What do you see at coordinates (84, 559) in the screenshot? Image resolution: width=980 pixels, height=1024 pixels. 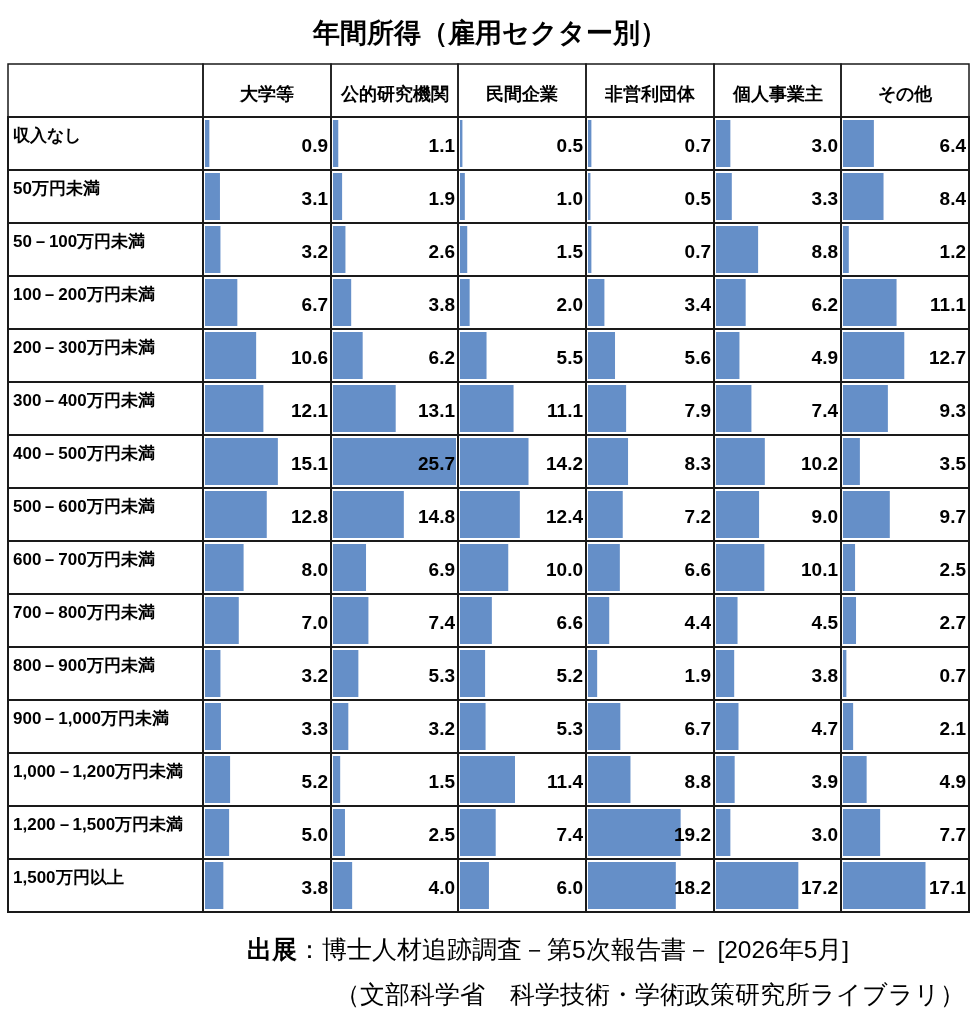 I see `y-tick-label: 600－700万円未満` at bounding box center [84, 559].